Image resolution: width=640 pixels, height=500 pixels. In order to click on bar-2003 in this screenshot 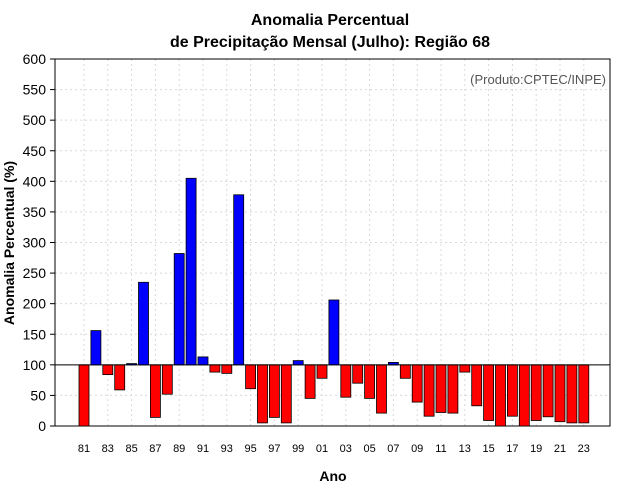, I will do `click(346, 381)`.